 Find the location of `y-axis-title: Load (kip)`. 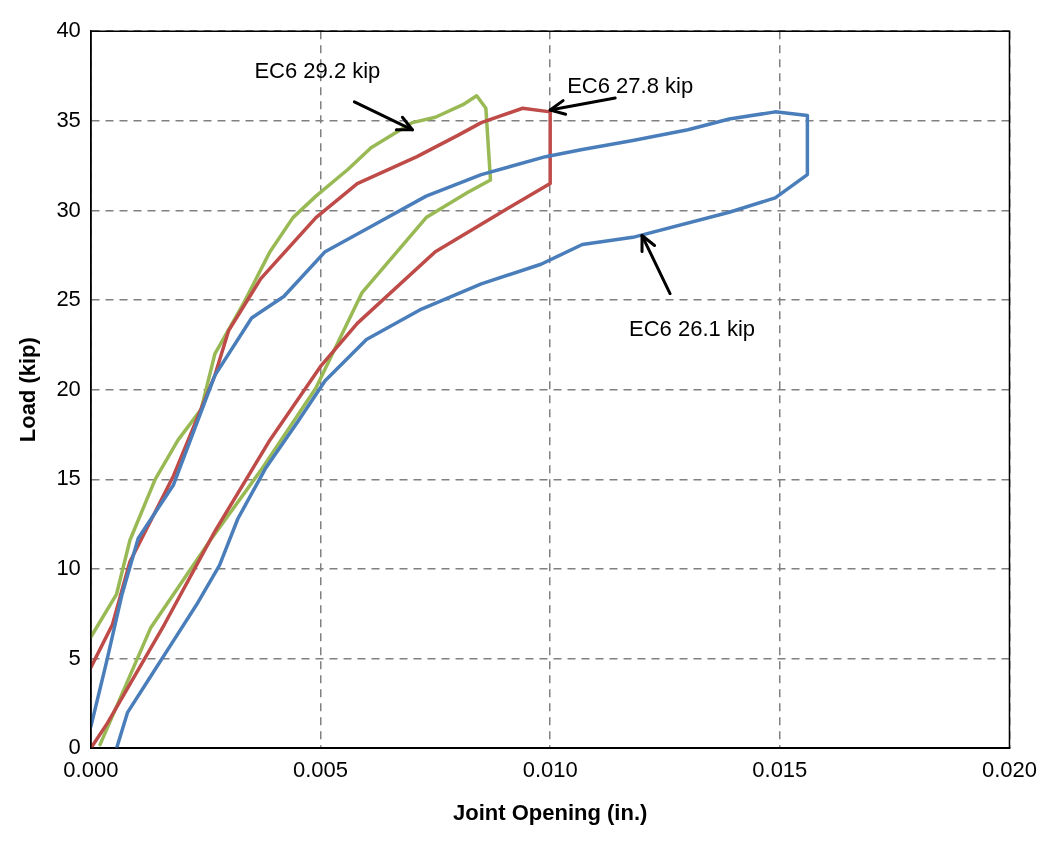

y-axis-title: Load (kip) is located at coordinates (28, 390).